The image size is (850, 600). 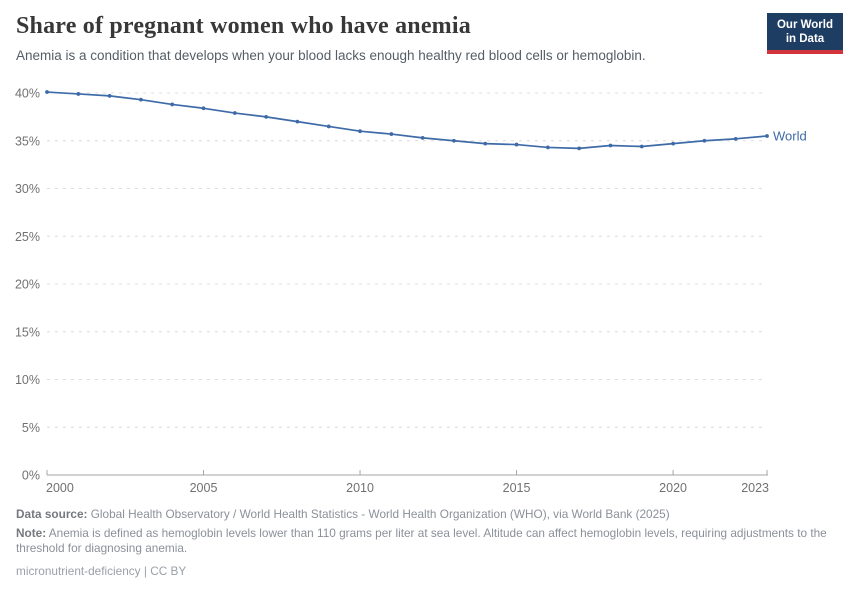 I want to click on y-axis-tick-label: 25%, so click(x=27, y=237).